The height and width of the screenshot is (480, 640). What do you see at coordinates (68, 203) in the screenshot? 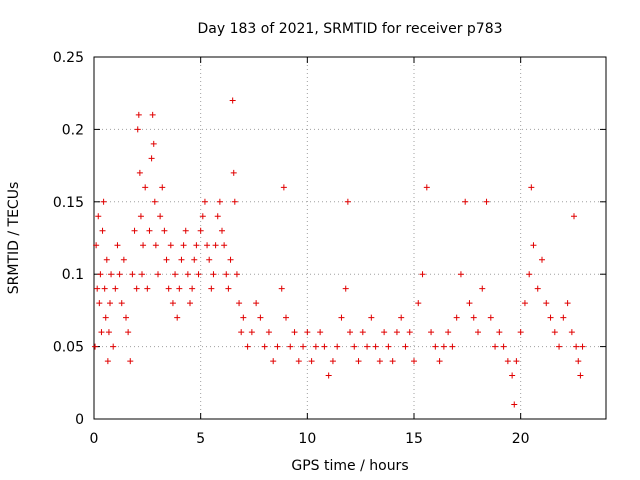
I see `y-tick-label: 0.15` at bounding box center [68, 203].